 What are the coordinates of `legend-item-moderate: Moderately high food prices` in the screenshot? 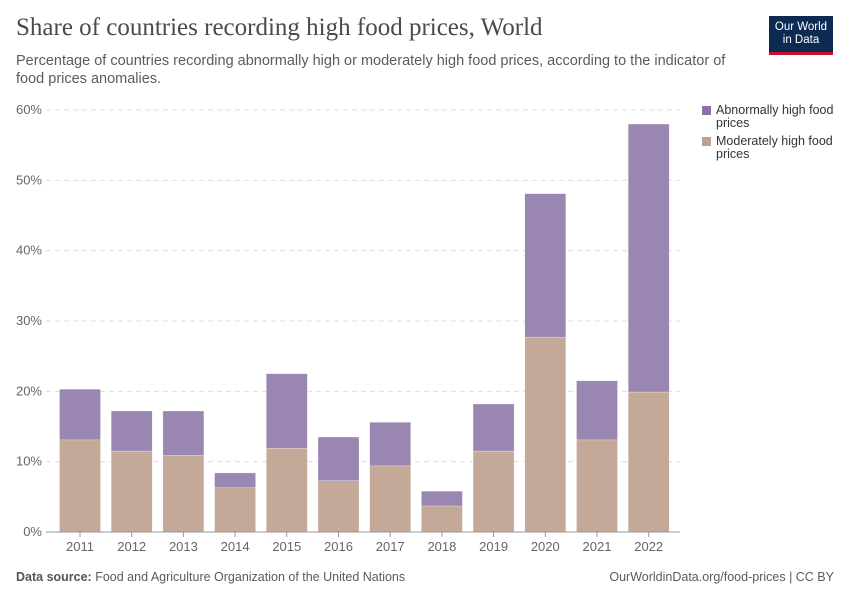 It's located at (772, 148).